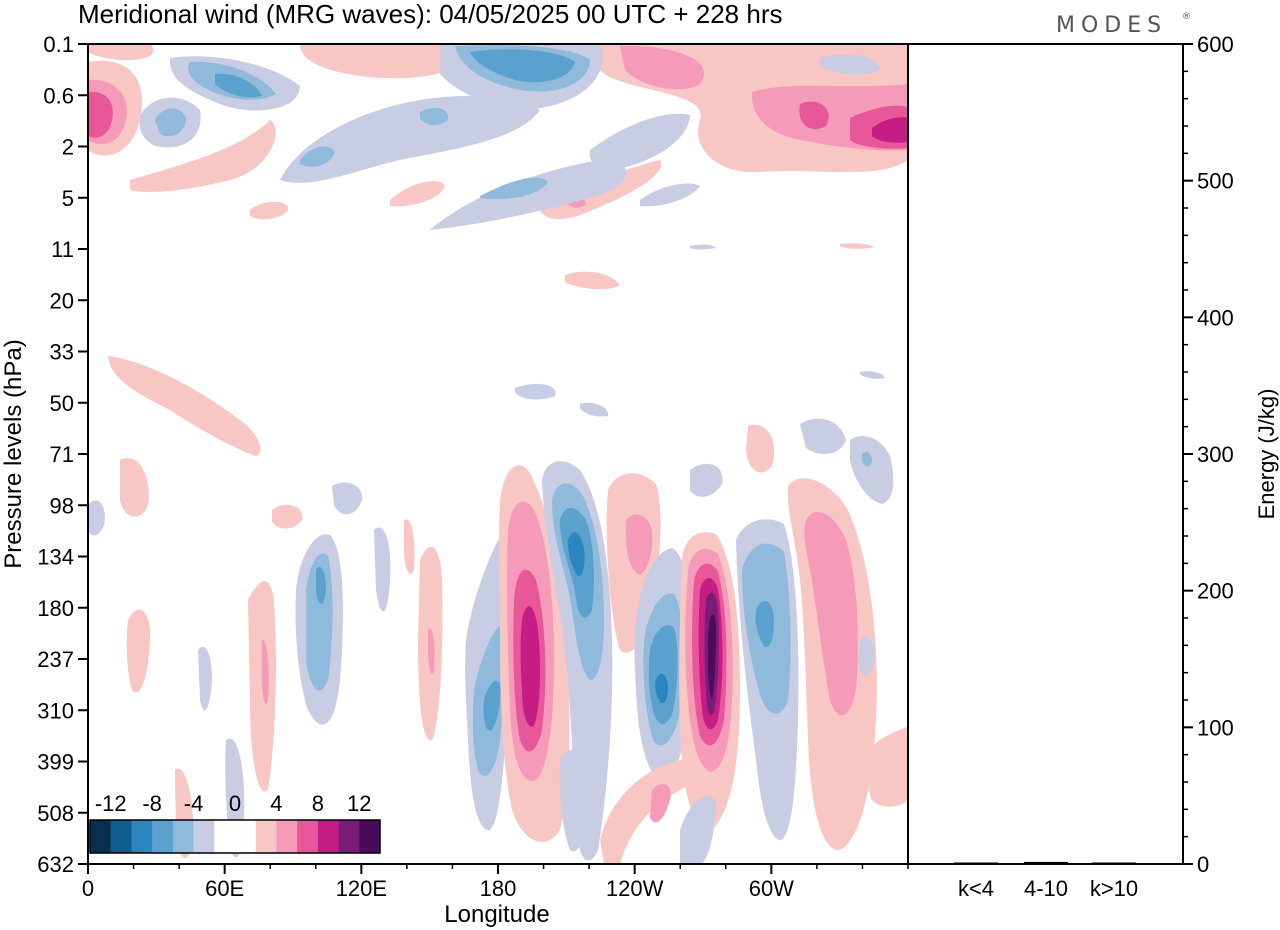  I want to click on colorbar-frame, so click(235, 836).